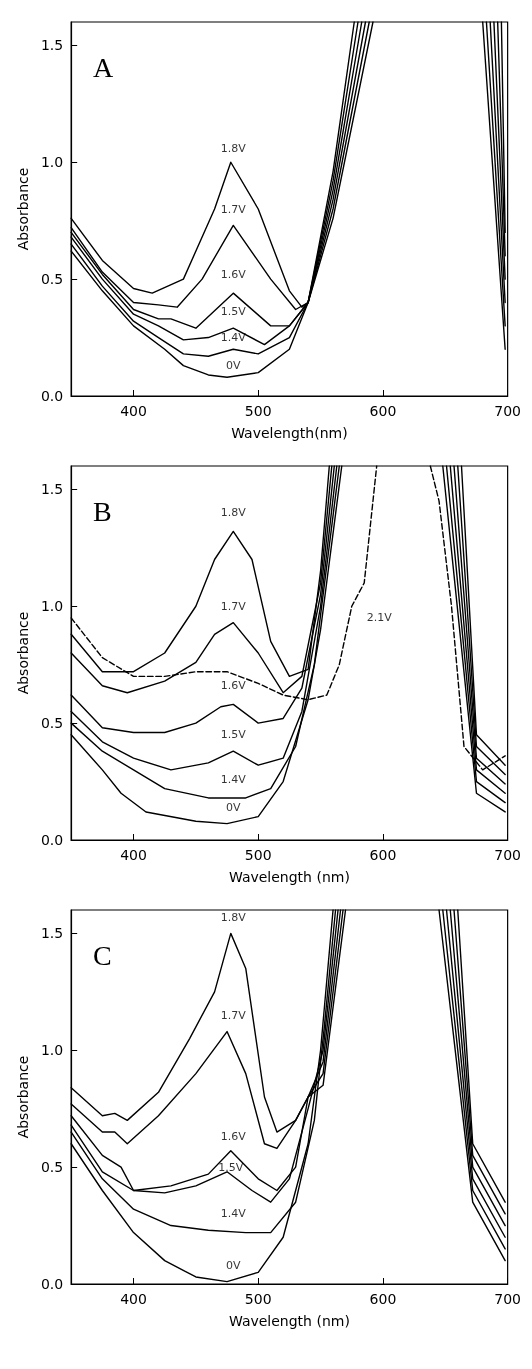 This screenshot has height=1369, width=532. I want to click on text: A, so click(103, 67).